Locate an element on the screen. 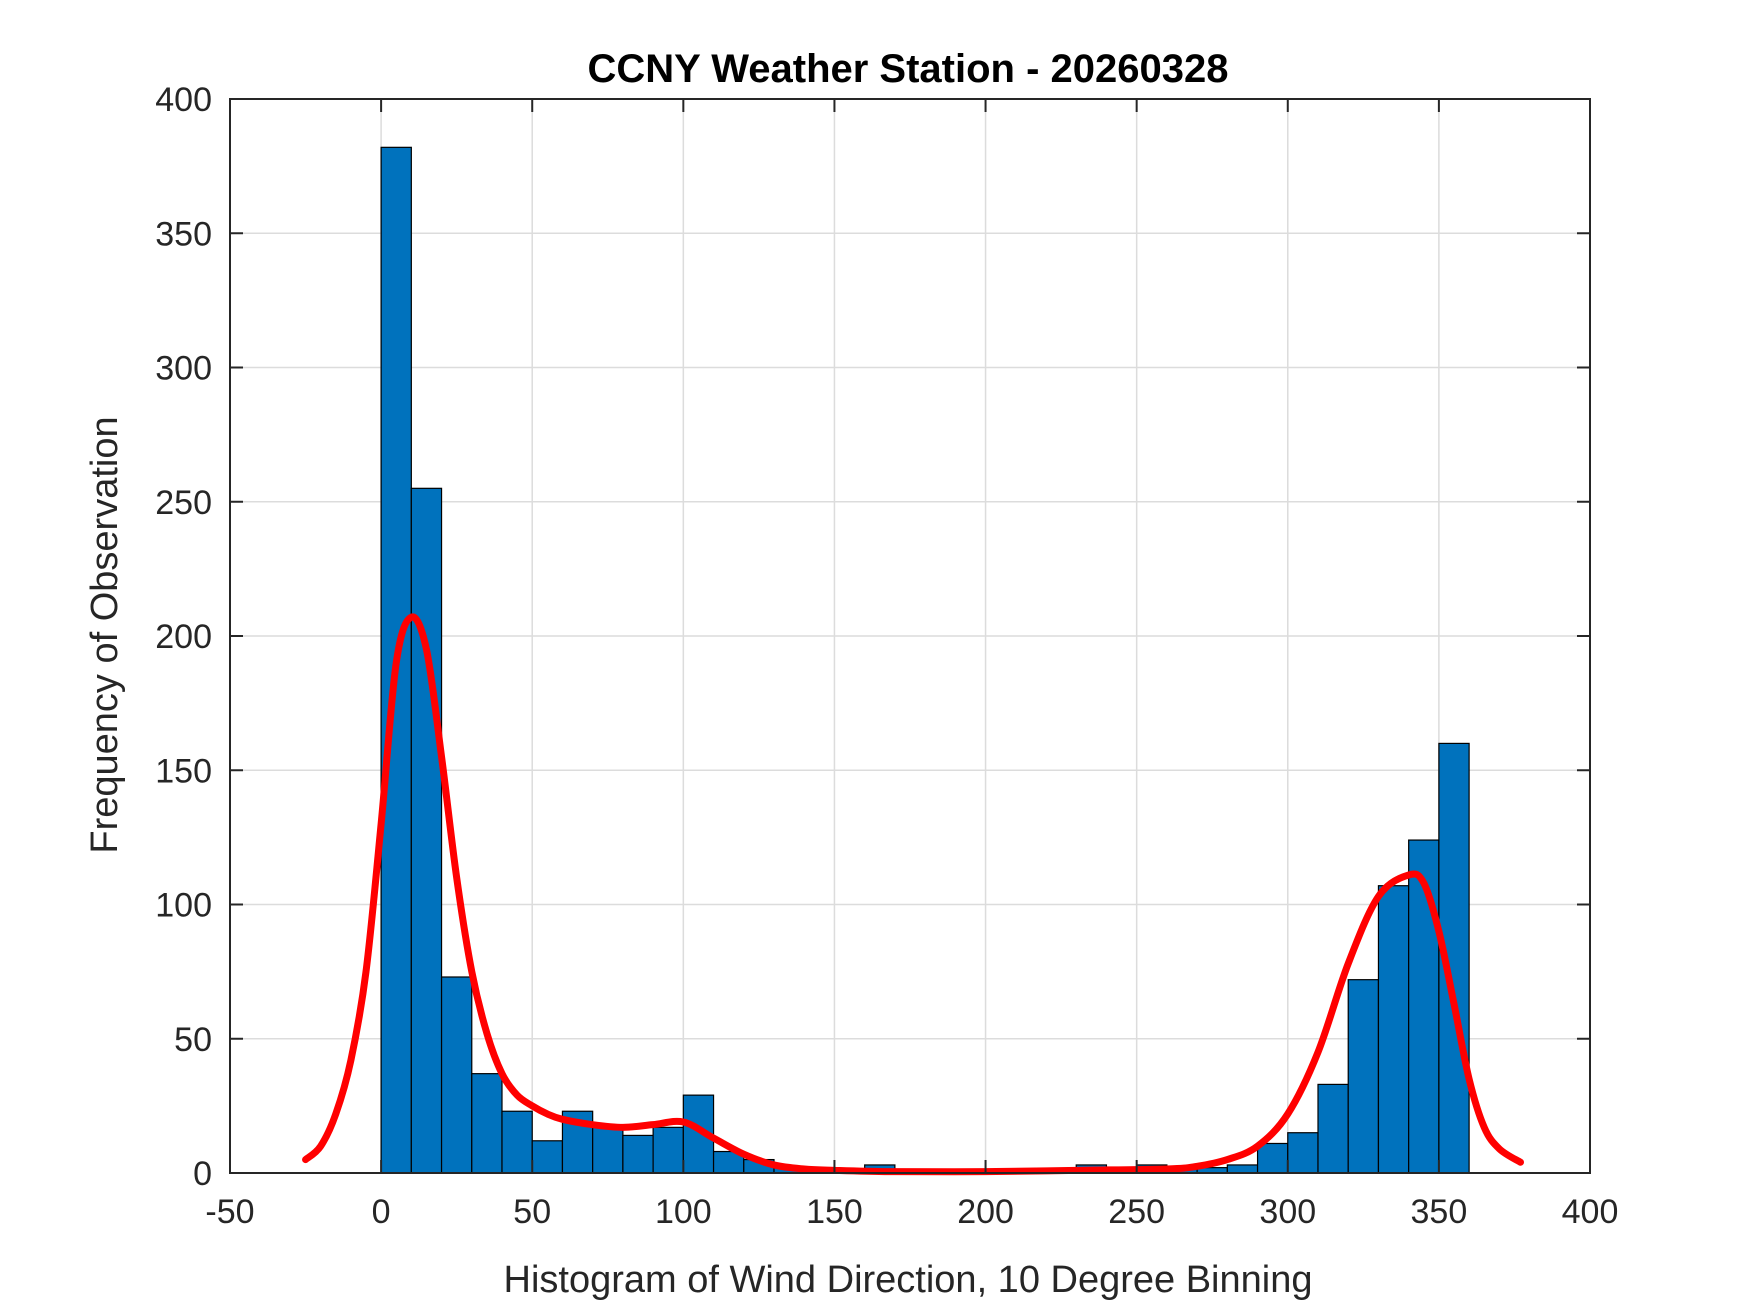  x-tick-label: 300 is located at coordinates (1287, 1212).